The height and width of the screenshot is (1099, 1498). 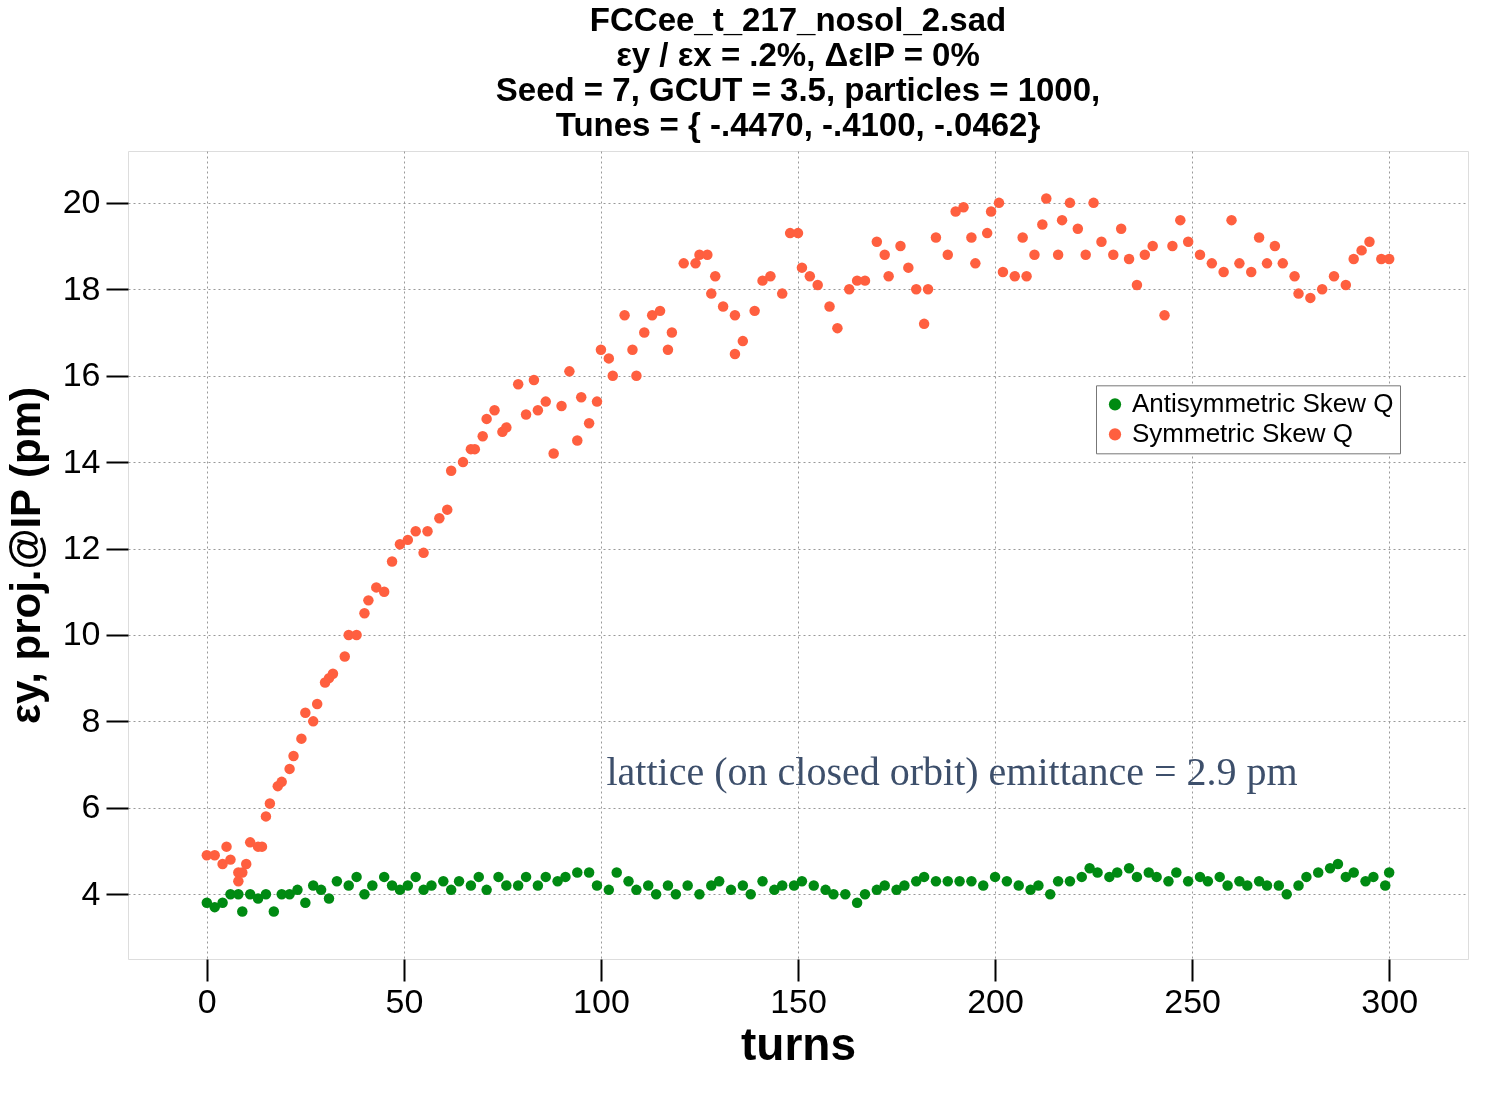 What do you see at coordinates (1243, 433) in the screenshot?
I see `legend-label: Symmetric Skew Q` at bounding box center [1243, 433].